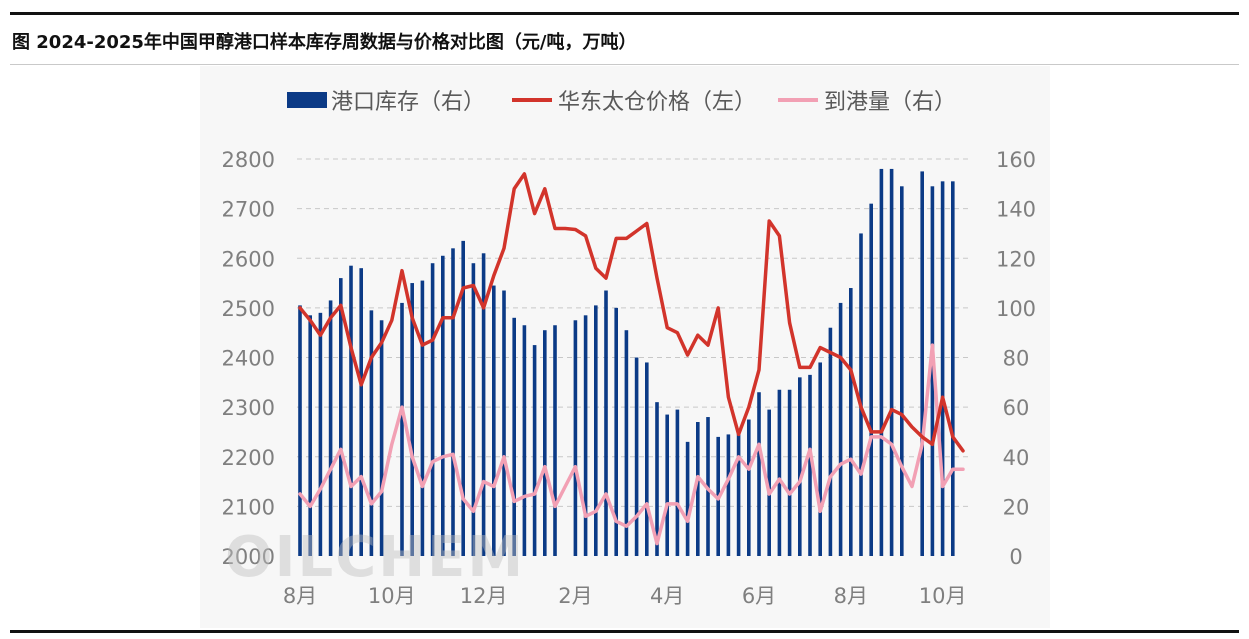 The height and width of the screenshot is (639, 1249). I want to click on y-left-tick-label: 2600, so click(248, 259).